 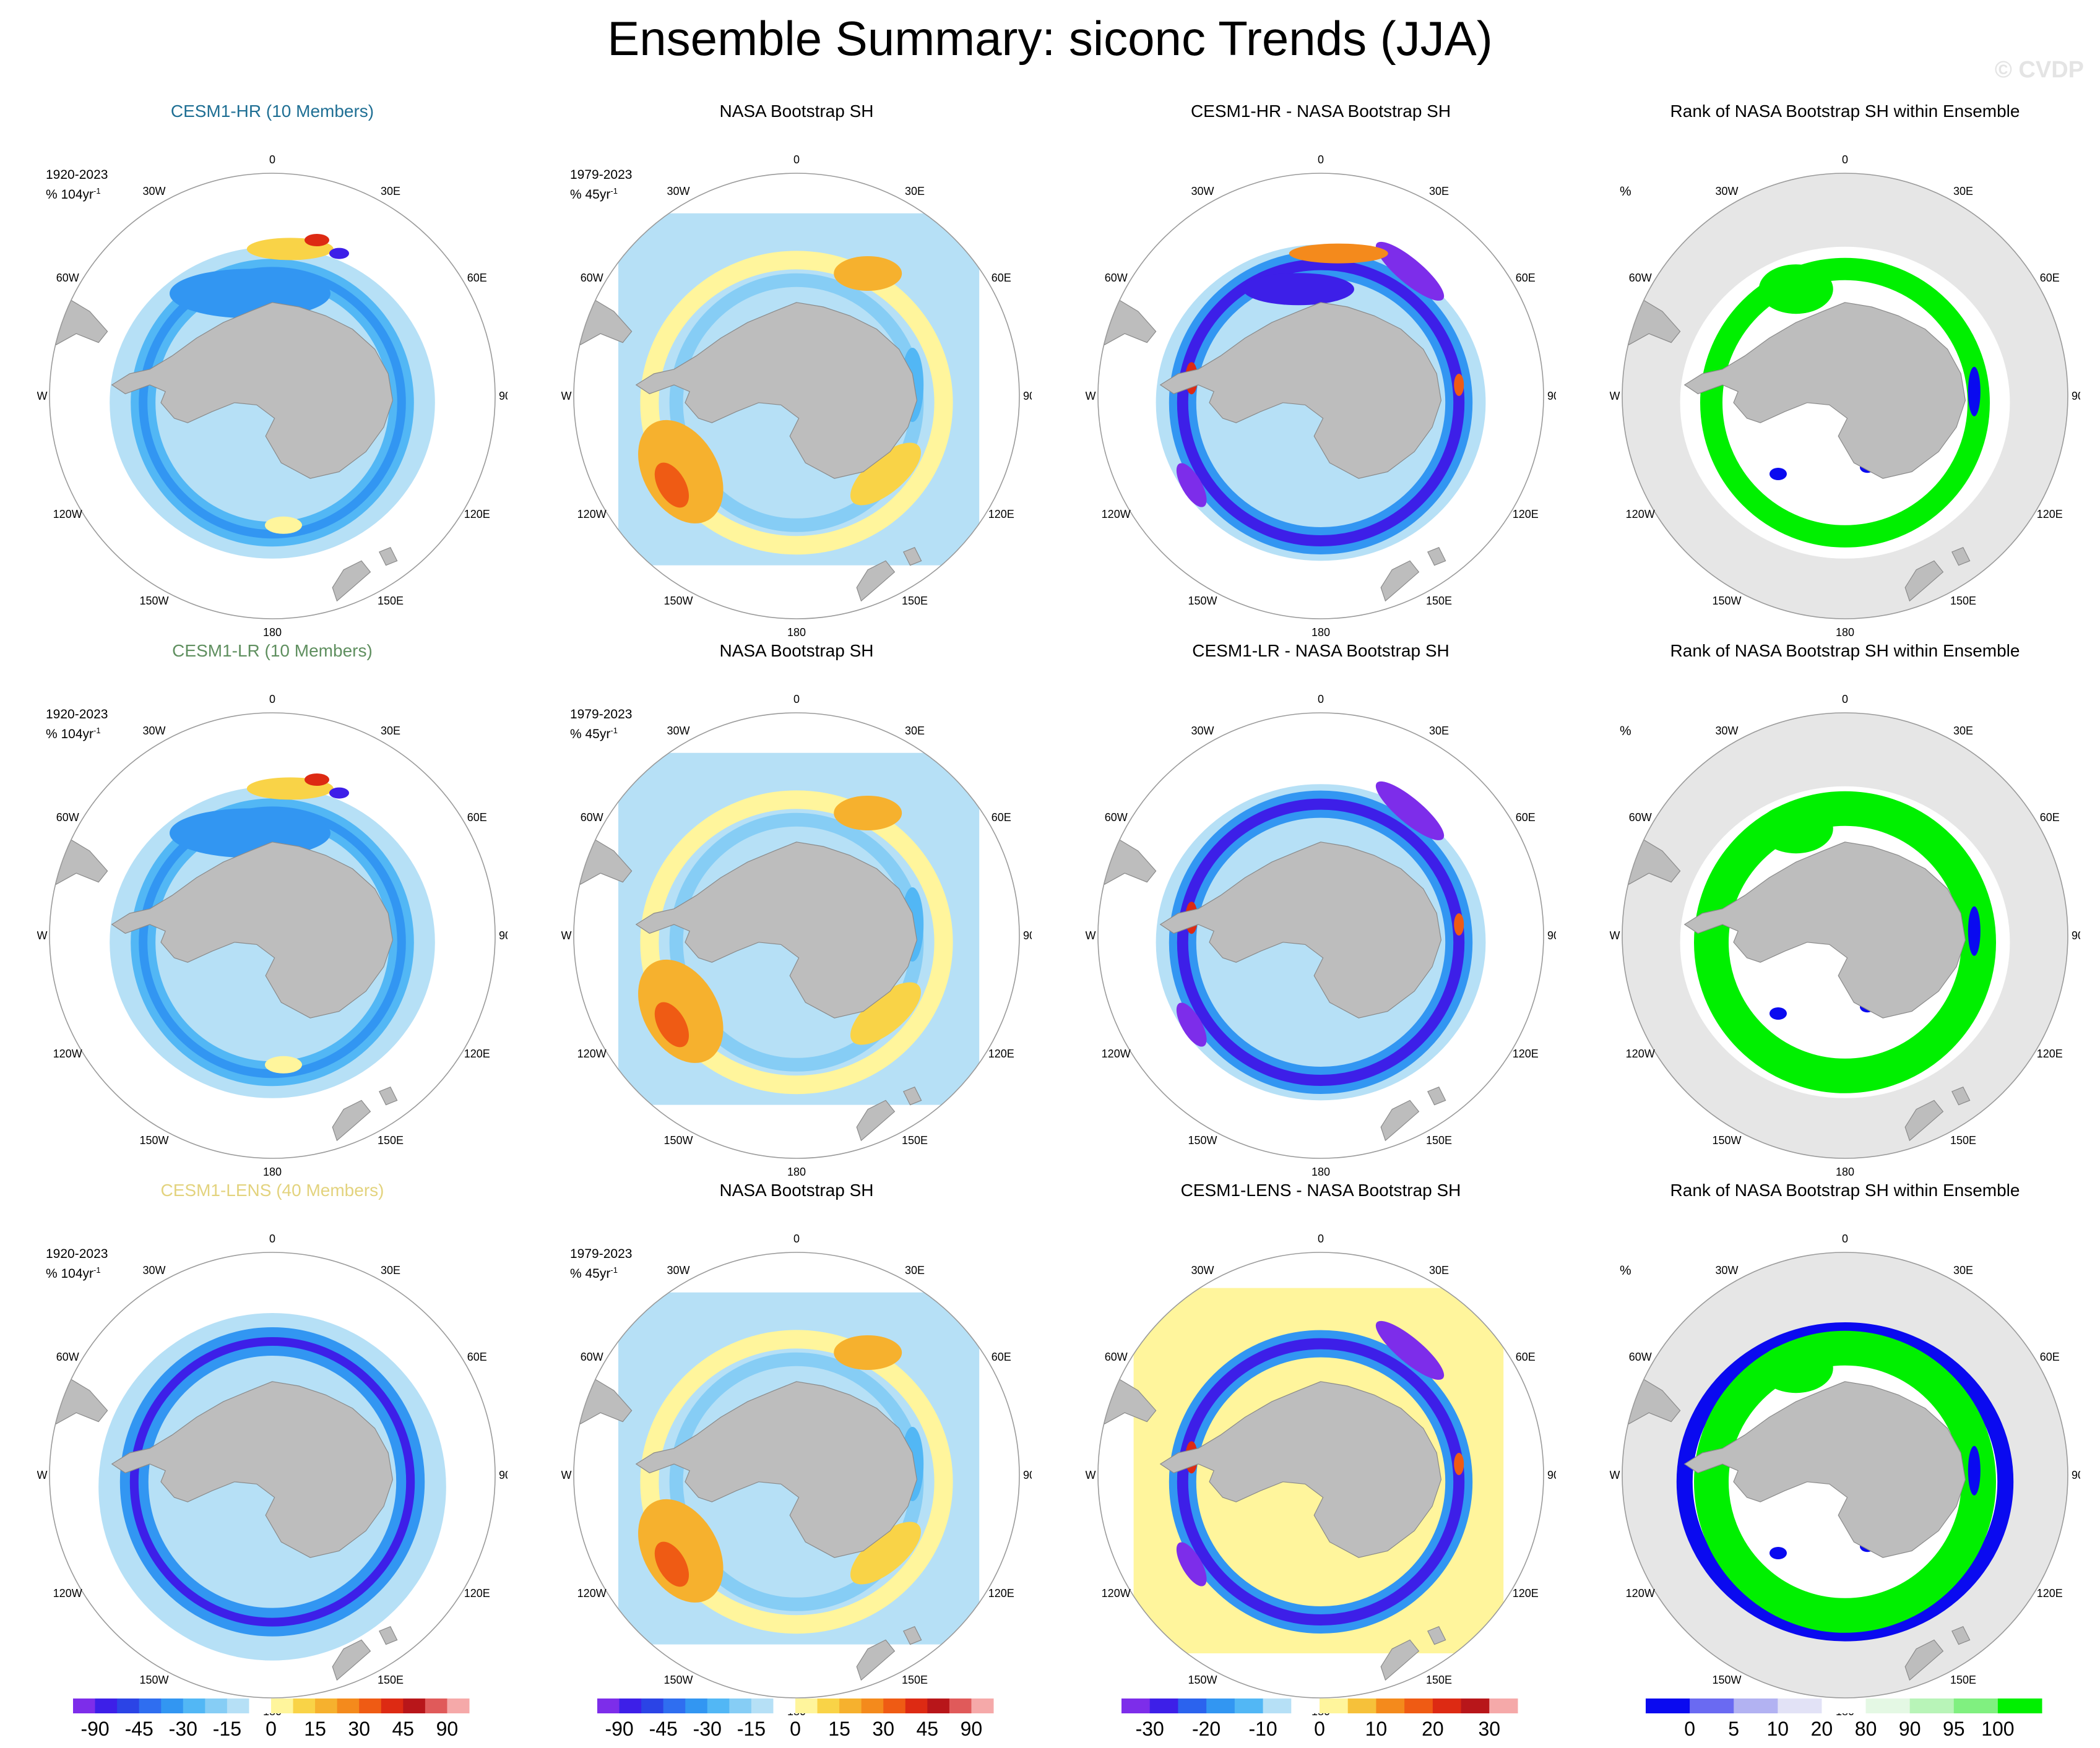 I want to click on diff-map: 0 30E 60E 90E 120E 150E 180 150W 120W 90W 60W 30W, so click(x=1320, y=396).